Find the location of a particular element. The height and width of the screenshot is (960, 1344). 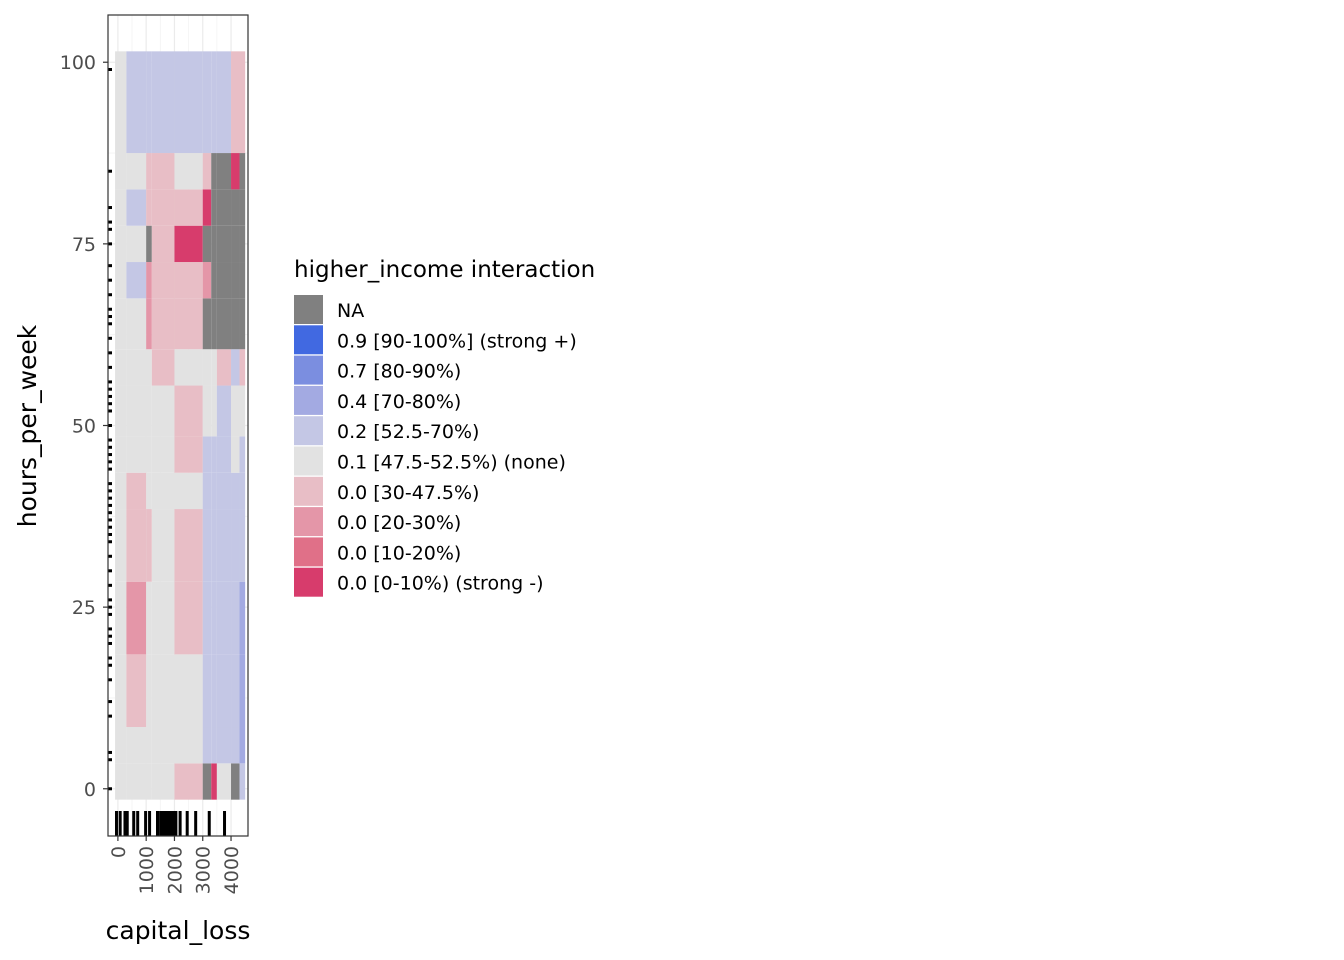

x-tick-label: 1000 is located at coordinates (147, 870).